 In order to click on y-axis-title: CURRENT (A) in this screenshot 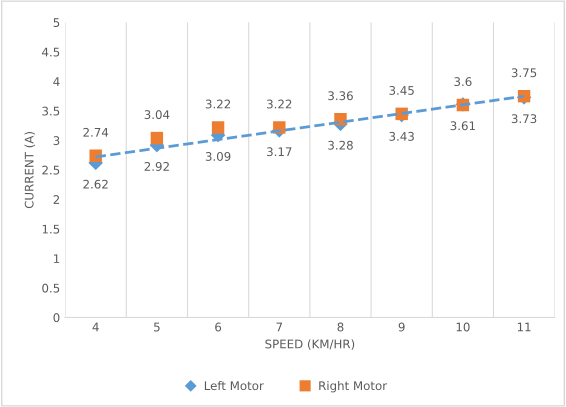, I will do `click(29, 170)`.